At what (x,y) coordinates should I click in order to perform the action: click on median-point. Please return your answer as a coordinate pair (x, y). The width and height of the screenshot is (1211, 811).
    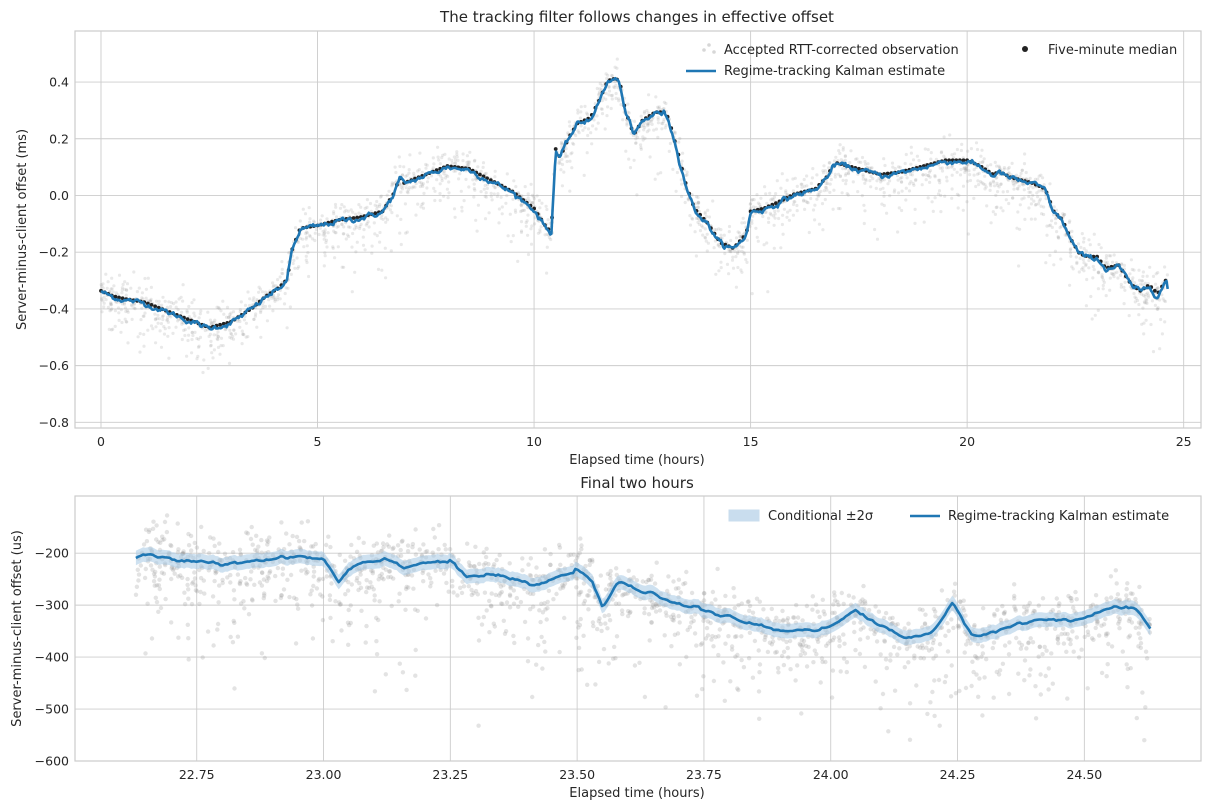
    Looking at the image, I should click on (1154, 290).